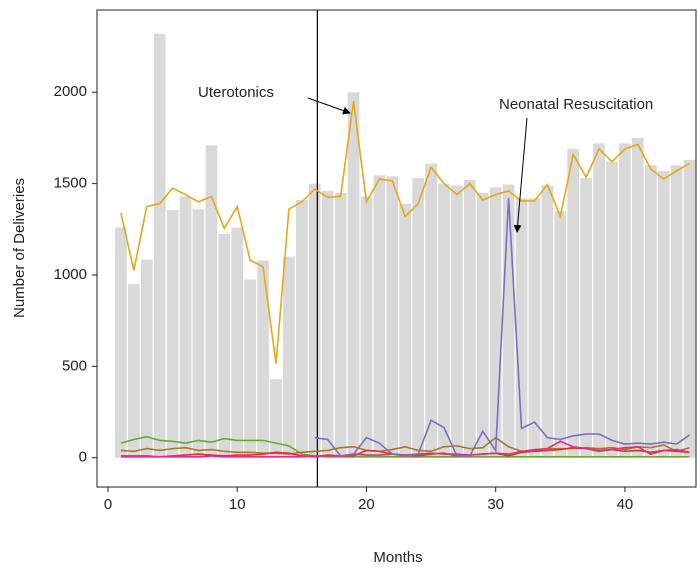 Image resolution: width=697 pixels, height=570 pixels. Describe the element at coordinates (397, 557) in the screenshot. I see `x-axis-label: Months` at that location.